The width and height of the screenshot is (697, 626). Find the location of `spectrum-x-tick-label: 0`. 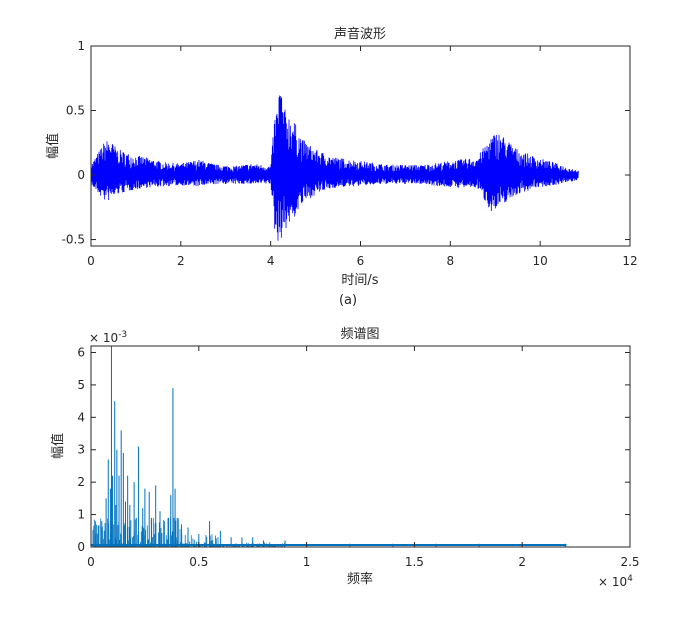

spectrum-x-tick-label: 0 is located at coordinates (91, 562).